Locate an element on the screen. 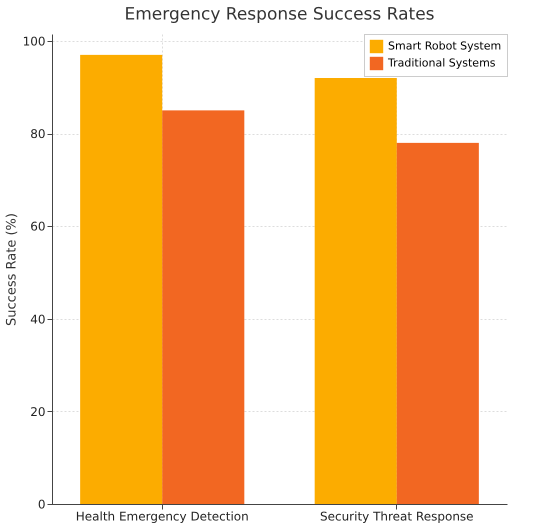  x-tick-label: Security Threat Response is located at coordinates (397, 517).